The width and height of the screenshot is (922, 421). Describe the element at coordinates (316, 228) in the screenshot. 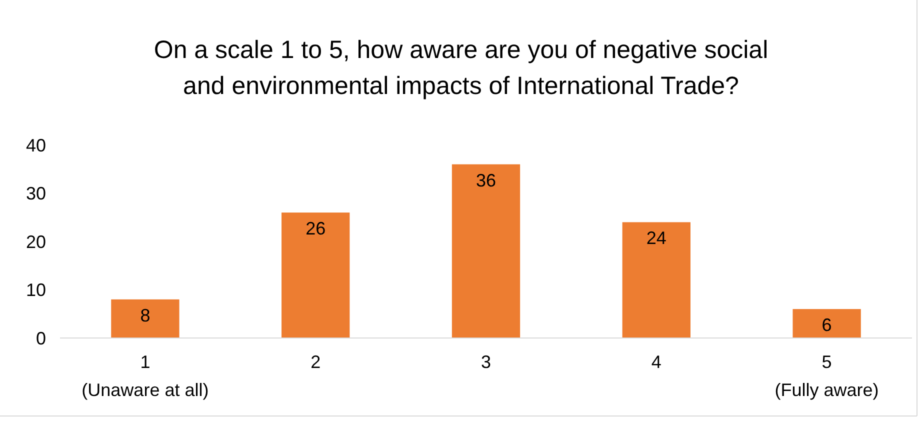

I see `data-label: 26` at that location.